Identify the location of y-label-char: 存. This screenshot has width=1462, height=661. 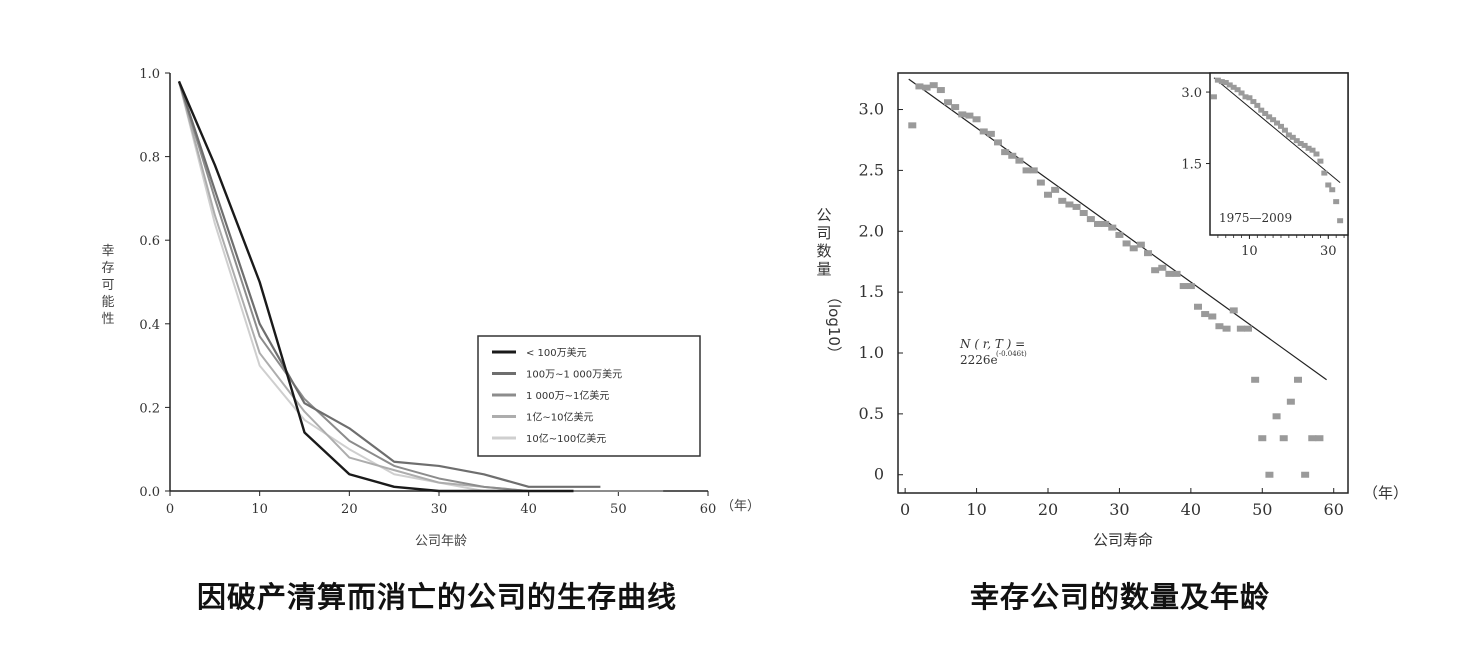
(107, 268).